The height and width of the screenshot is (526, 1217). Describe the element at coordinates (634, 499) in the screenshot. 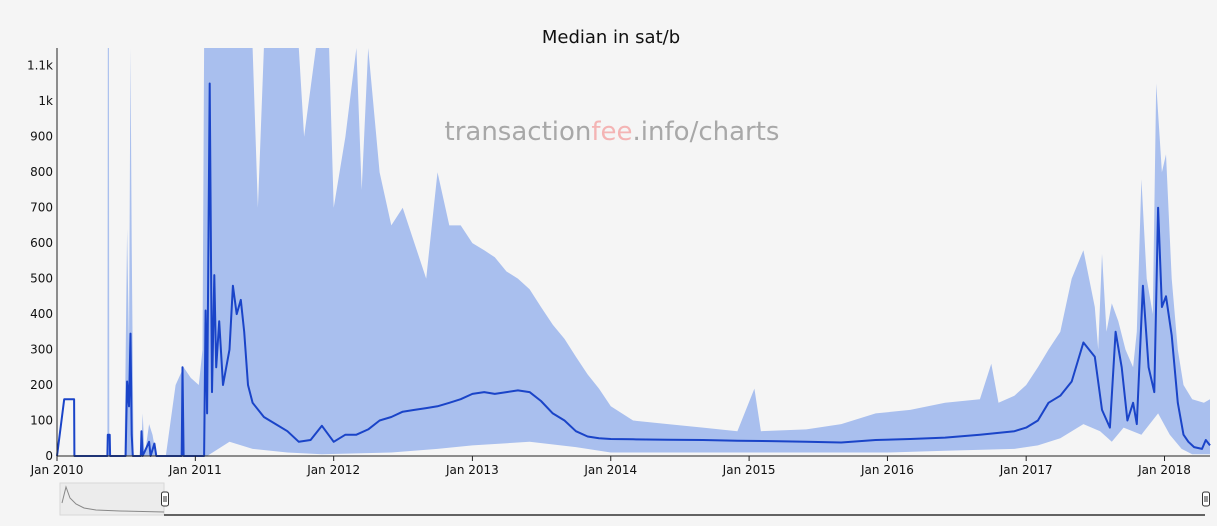

I see `range-navigator` at that location.